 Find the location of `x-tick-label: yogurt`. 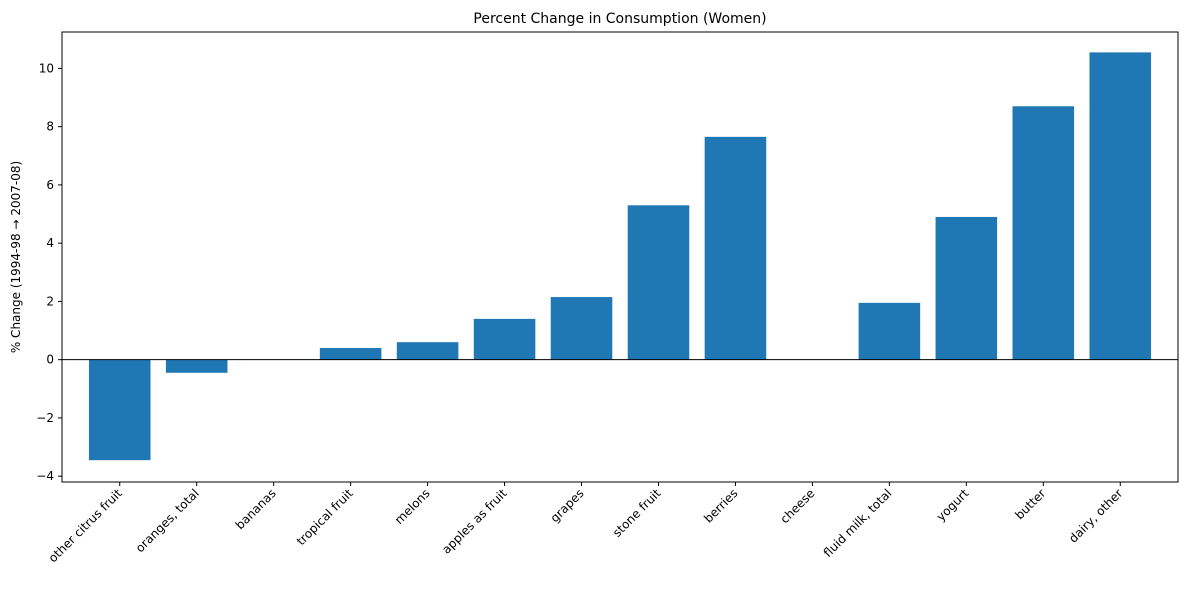

x-tick-label: yogurt is located at coordinates (953, 505).